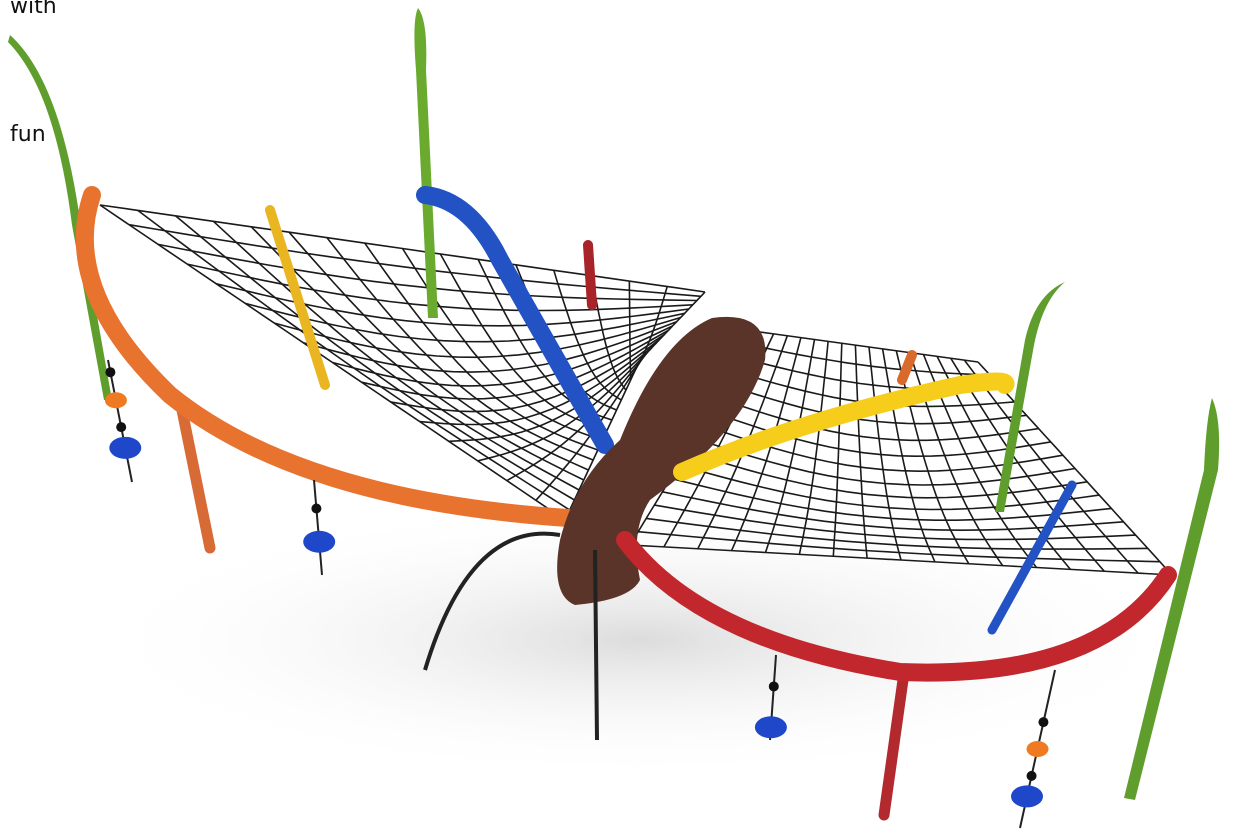 This screenshot has height=831, width=1254. Describe the element at coordinates (1032, 557) in the screenshot. I see `blue-post` at that location.